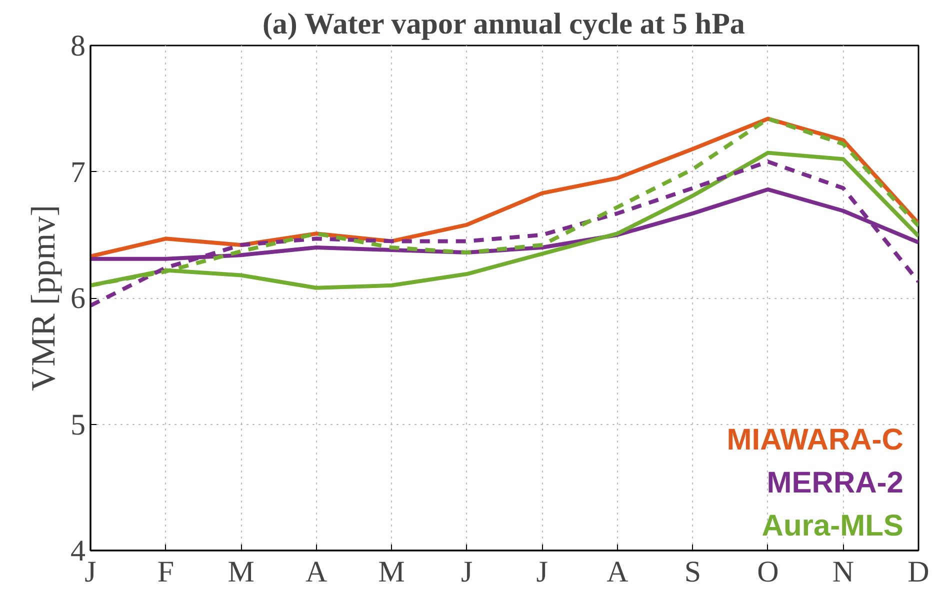 The height and width of the screenshot is (591, 933). I want to click on text: MERRA-2, so click(835, 483).